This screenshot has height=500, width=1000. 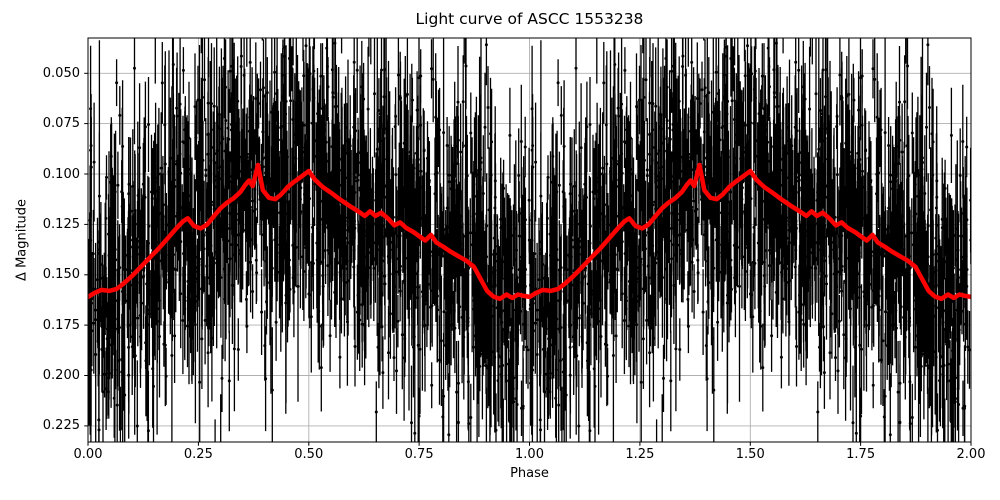 What do you see at coordinates (529, 454) in the screenshot?
I see `x-tick-label: 1.00` at bounding box center [529, 454].